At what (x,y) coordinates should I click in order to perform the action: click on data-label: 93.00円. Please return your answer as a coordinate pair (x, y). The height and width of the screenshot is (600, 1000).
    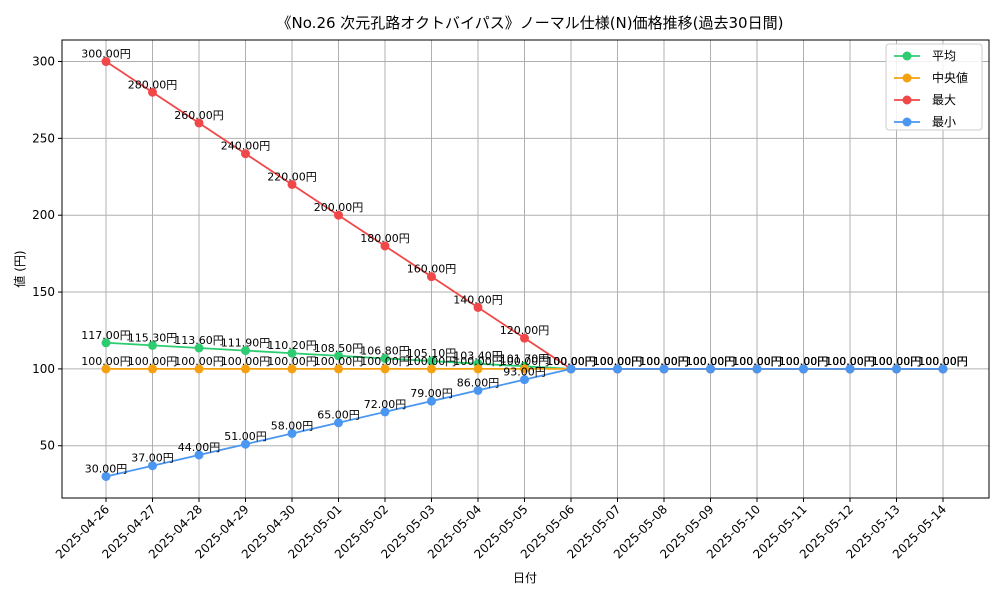
    Looking at the image, I should click on (524, 372).